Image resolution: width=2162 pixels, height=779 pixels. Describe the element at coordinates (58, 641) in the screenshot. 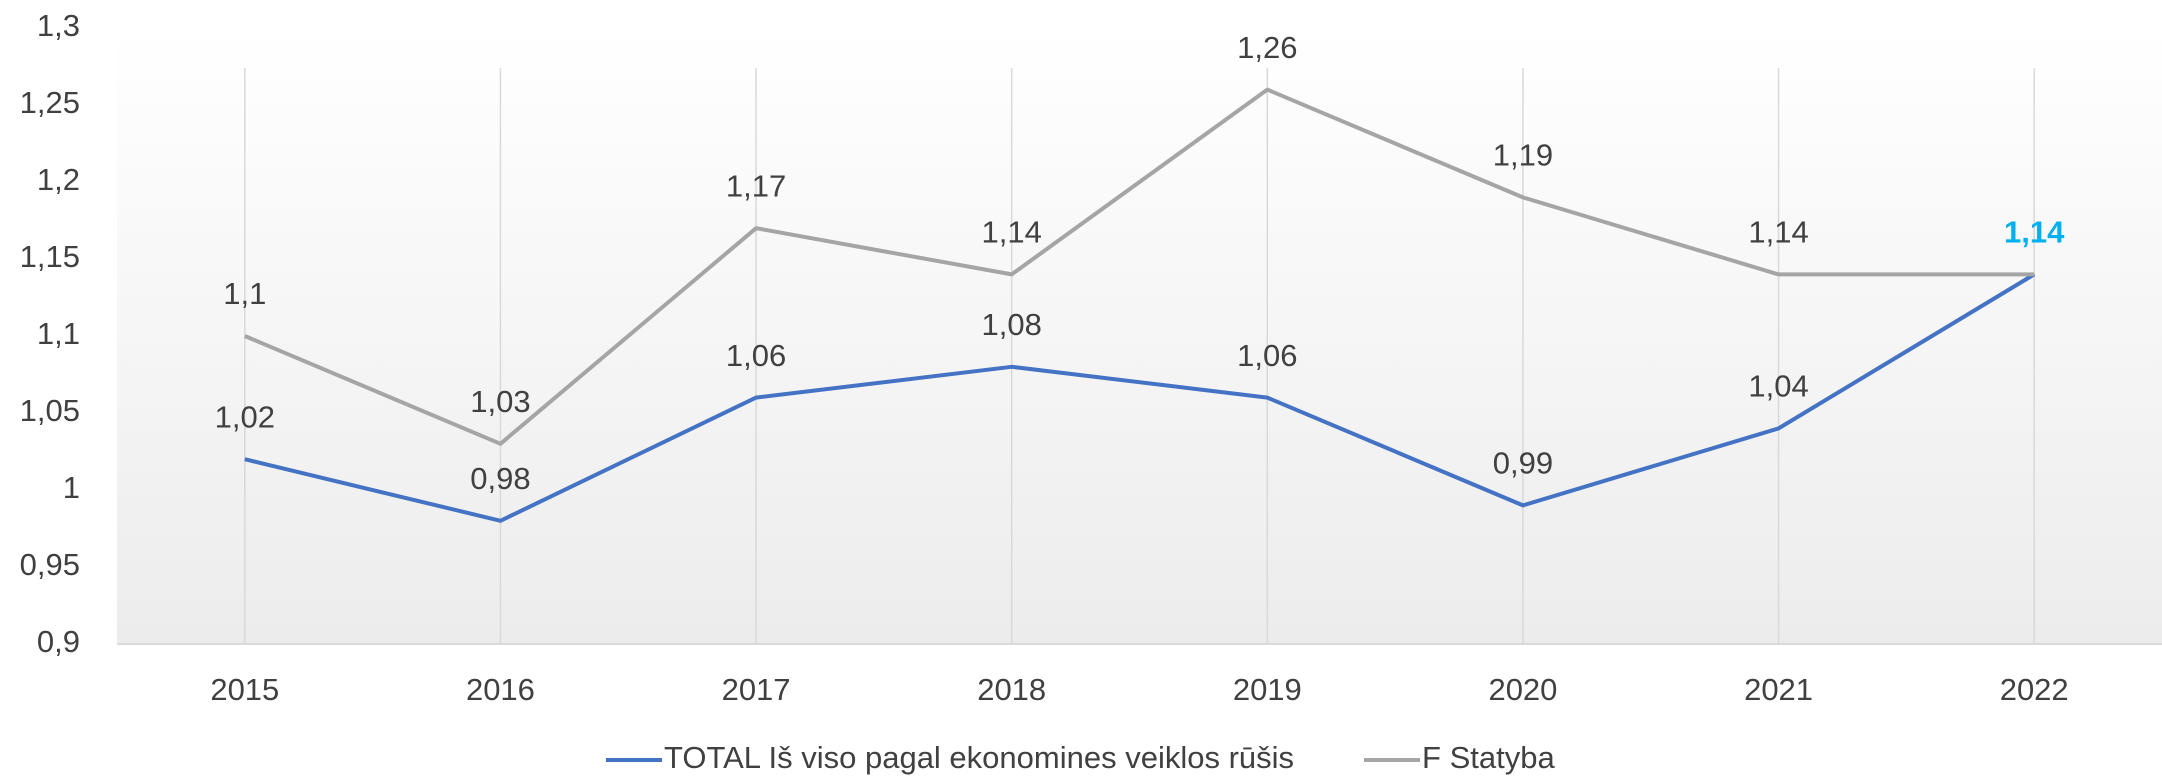

I see `y-tick-label: 0,9` at that location.